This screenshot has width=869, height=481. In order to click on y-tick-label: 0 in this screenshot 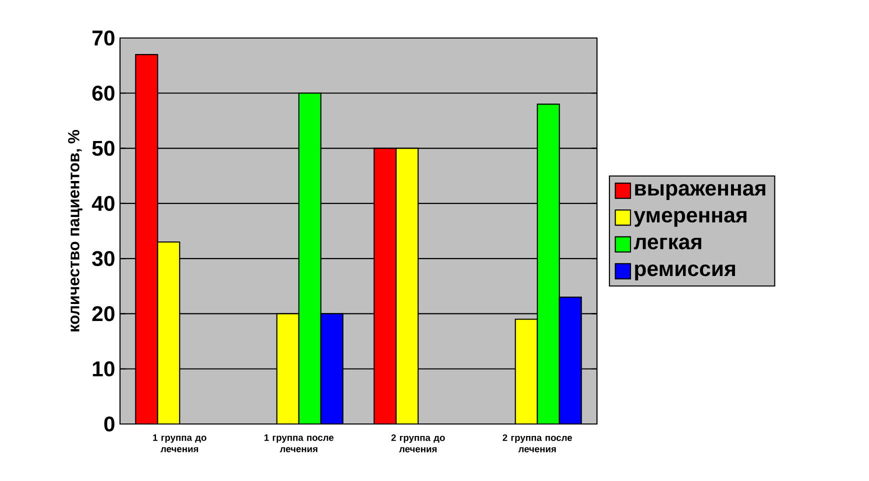, I will do `click(109, 424)`.